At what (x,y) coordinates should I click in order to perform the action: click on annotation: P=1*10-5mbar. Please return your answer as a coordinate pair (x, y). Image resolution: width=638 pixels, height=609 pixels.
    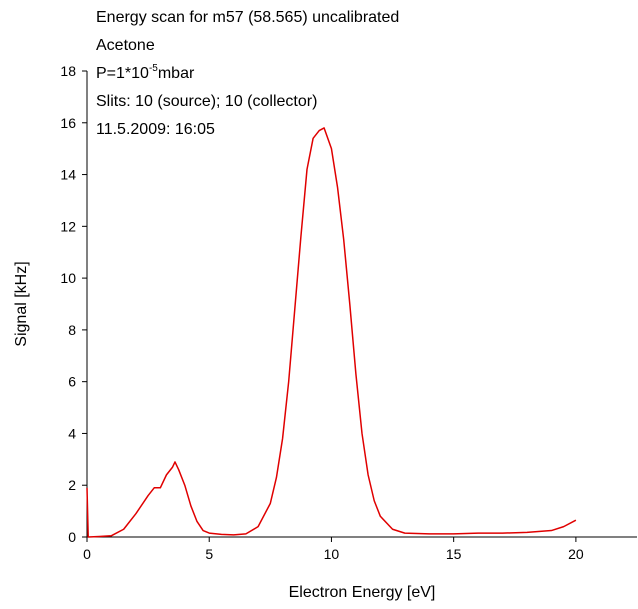
    Looking at the image, I should click on (145, 72).